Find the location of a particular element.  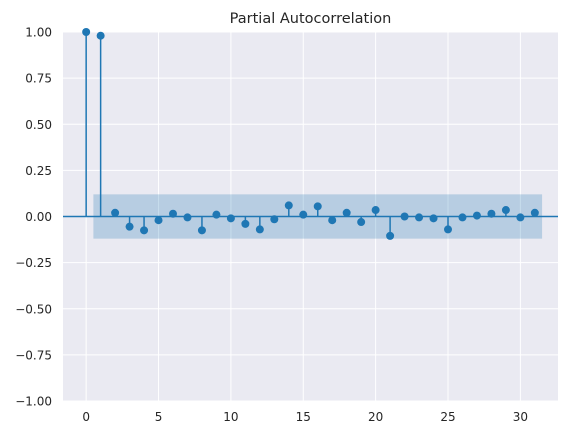

y-tick-label: −0.25 is located at coordinates (33, 263).